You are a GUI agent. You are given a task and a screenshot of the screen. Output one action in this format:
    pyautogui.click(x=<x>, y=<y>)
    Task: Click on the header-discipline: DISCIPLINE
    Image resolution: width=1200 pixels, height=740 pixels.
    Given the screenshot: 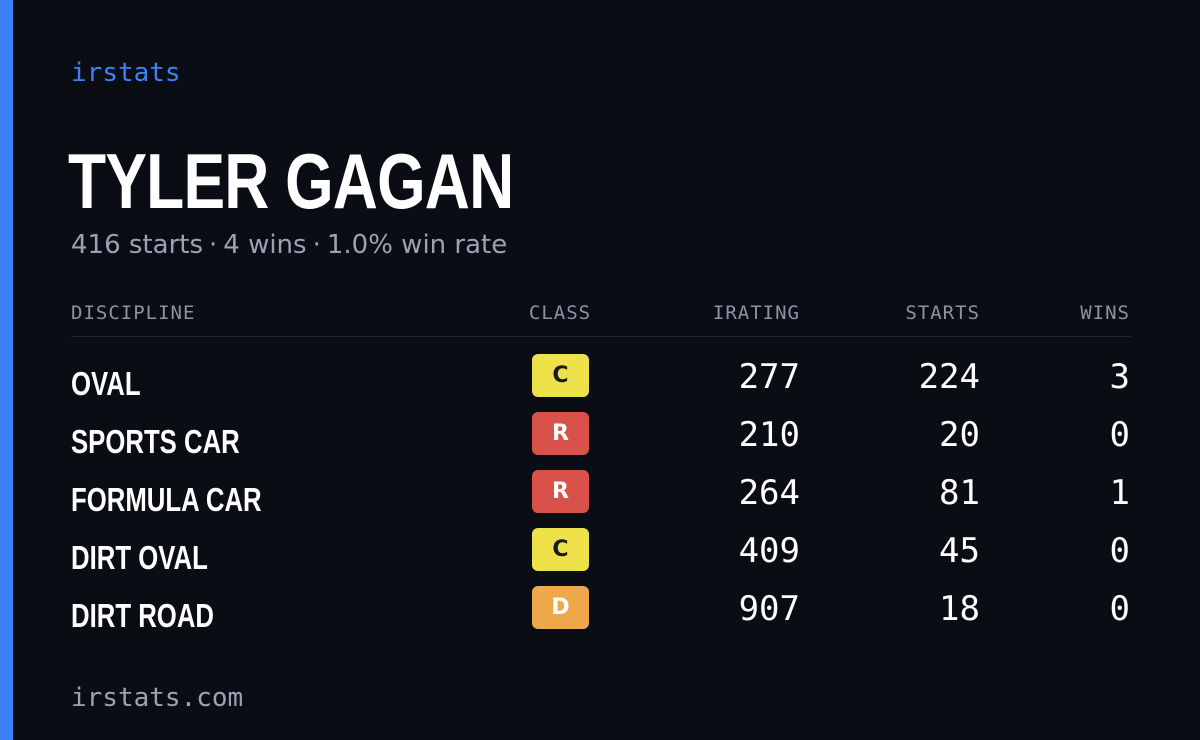 What is the action you would take?
    pyautogui.click(x=133, y=313)
    